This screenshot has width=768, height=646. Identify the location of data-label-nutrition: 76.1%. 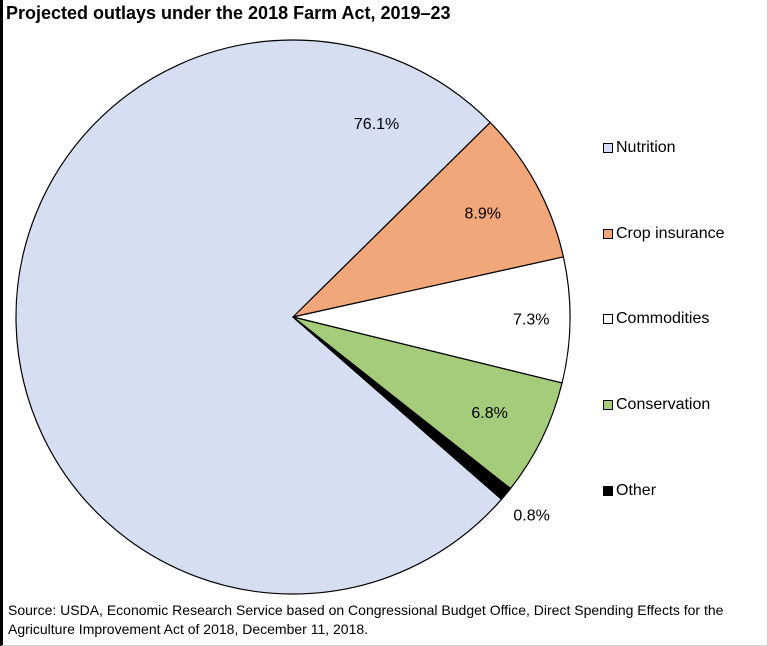
(376, 124).